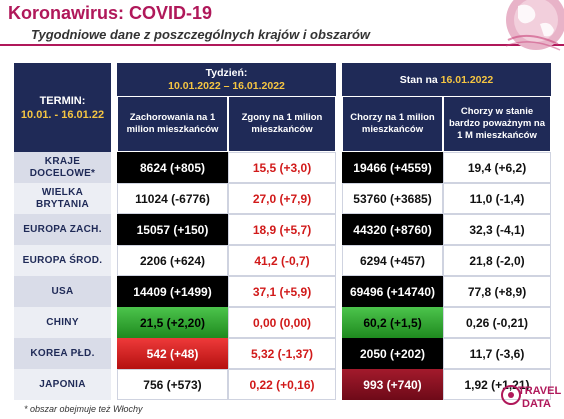  Describe the element at coordinates (226, 85) in the screenshot. I see `week-range: 10.01.2022 – 16.01.2022` at that location.